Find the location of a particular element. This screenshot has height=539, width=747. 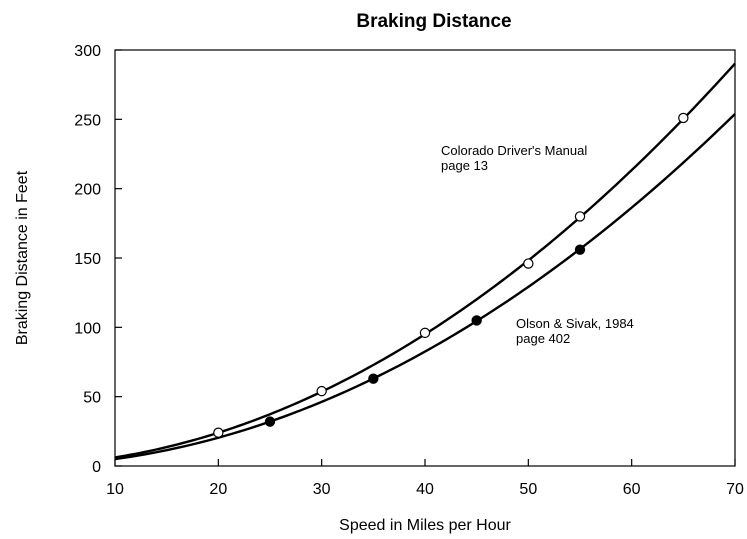

y-axis-label: Braking Distance in Feet is located at coordinates (22, 257).